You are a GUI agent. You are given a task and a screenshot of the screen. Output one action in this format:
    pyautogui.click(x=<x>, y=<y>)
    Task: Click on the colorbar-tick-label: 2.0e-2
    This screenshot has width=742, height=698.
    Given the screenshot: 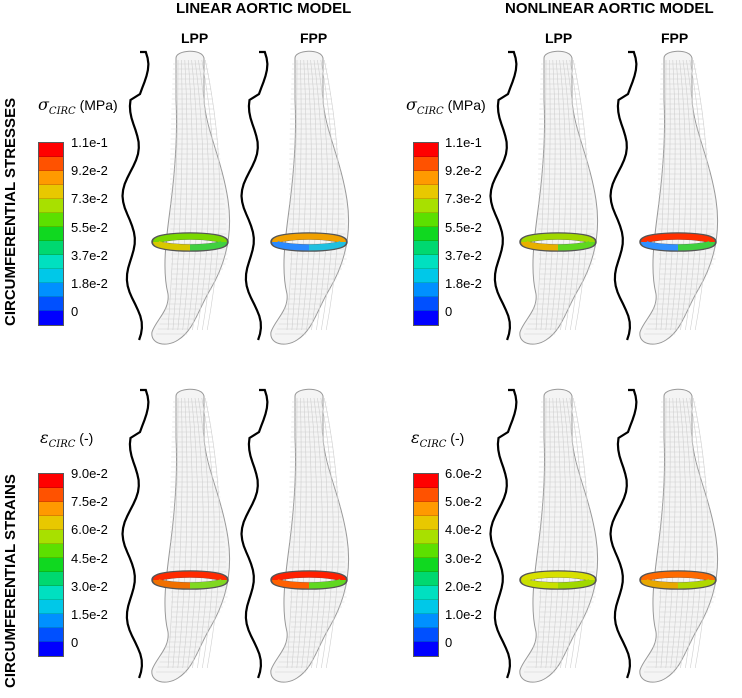 What is the action you would take?
    pyautogui.click(x=463, y=586)
    